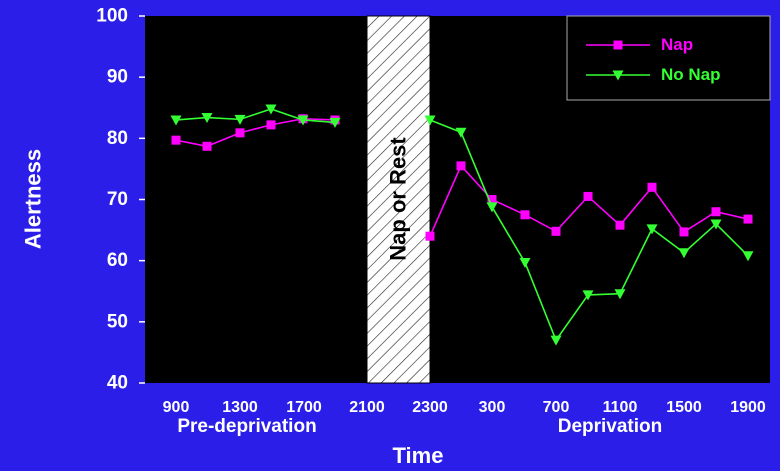 This screenshot has width=780, height=471. What do you see at coordinates (367, 407) in the screenshot?
I see `x-tick-label-2100: 2100` at bounding box center [367, 407].